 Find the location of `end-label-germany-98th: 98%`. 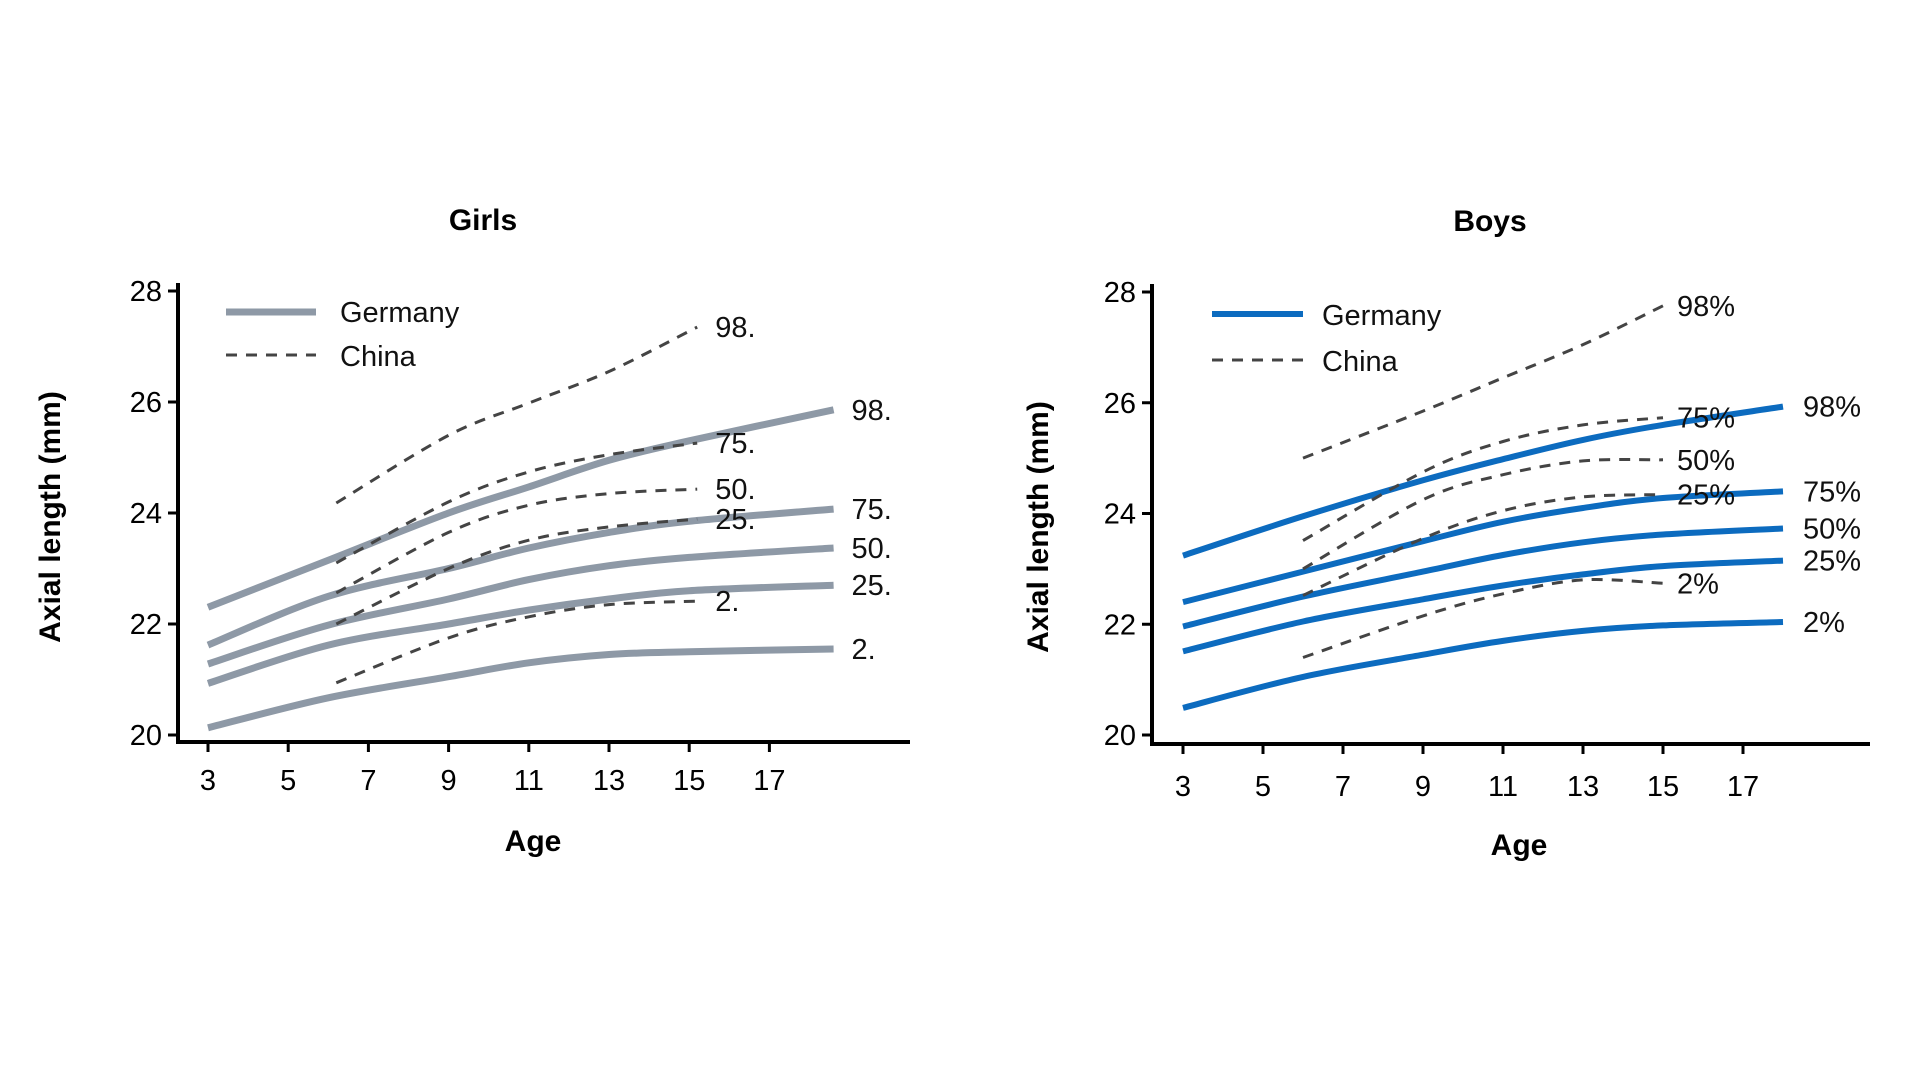

end-label-germany-98th: 98% is located at coordinates (1832, 408).